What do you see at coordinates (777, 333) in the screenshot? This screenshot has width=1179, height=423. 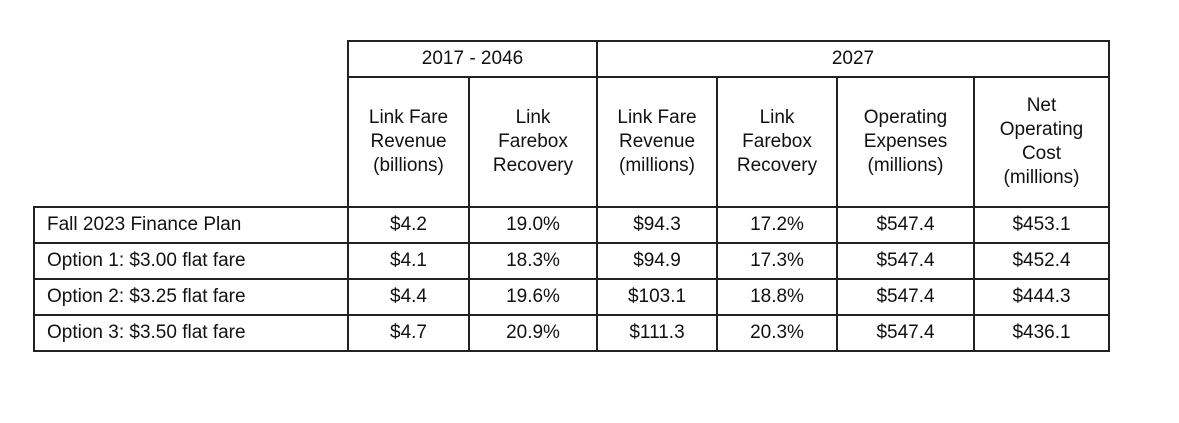 I see `table-cell: 20.3%` at bounding box center [777, 333].